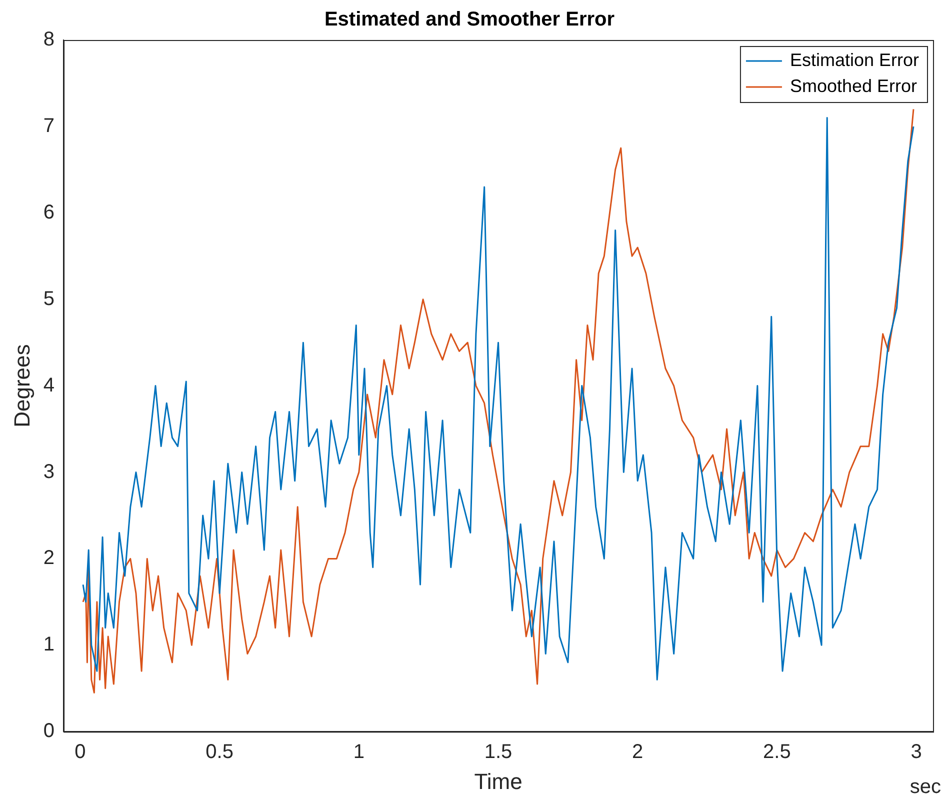 This screenshot has width=941, height=804. I want to click on x-tick-label: 2.5, so click(777, 752).